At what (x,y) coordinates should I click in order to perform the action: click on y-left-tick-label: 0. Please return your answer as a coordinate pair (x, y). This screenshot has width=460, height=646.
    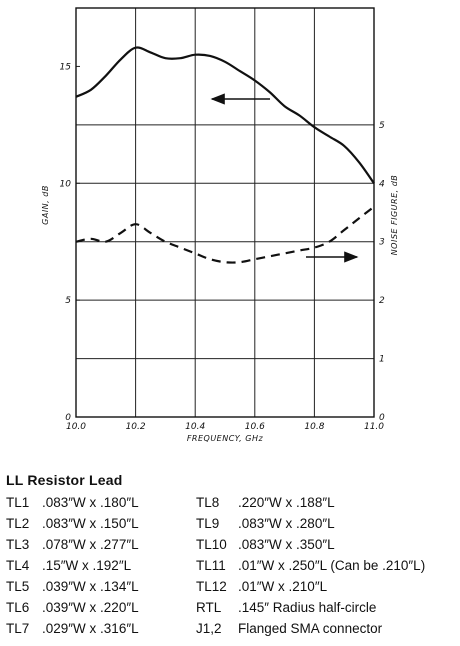
    Looking at the image, I should click on (68, 418).